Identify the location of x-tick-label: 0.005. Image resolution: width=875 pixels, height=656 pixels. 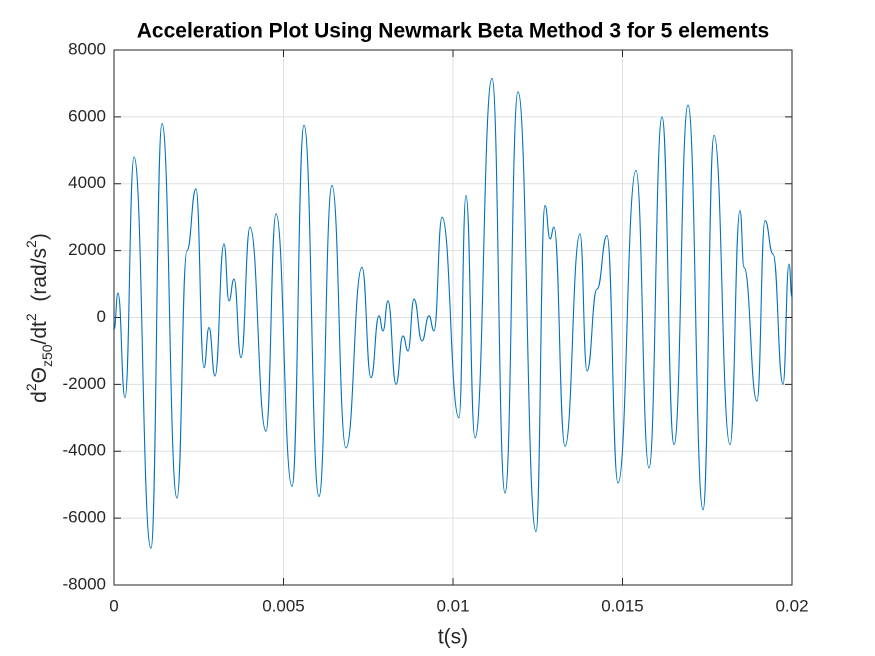
(283, 605).